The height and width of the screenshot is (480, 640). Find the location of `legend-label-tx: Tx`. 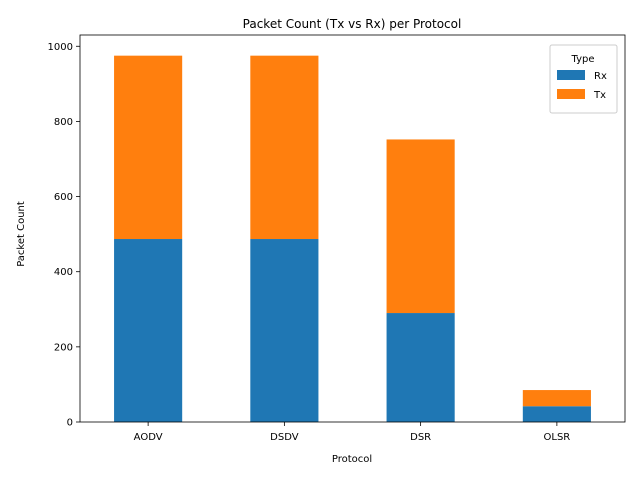

legend-label-tx: Tx is located at coordinates (599, 95).